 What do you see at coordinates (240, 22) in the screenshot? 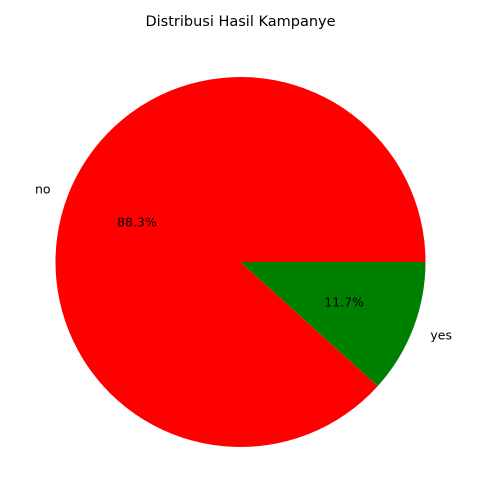
I see `chart-title: Distribusi Hasil Kampanye` at bounding box center [240, 22].